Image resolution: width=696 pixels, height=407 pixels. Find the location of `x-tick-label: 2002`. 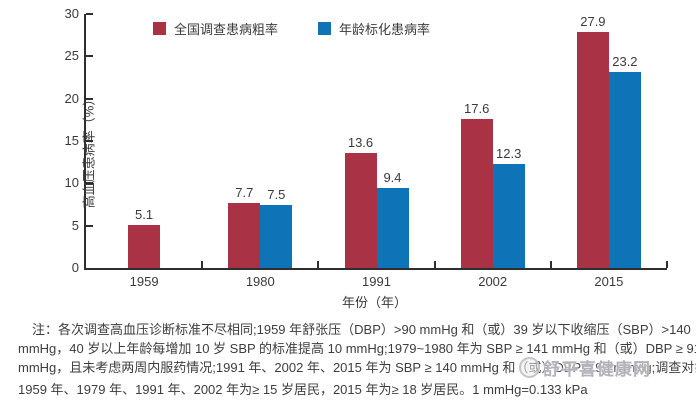

x-tick-label: 2002 is located at coordinates (493, 281).